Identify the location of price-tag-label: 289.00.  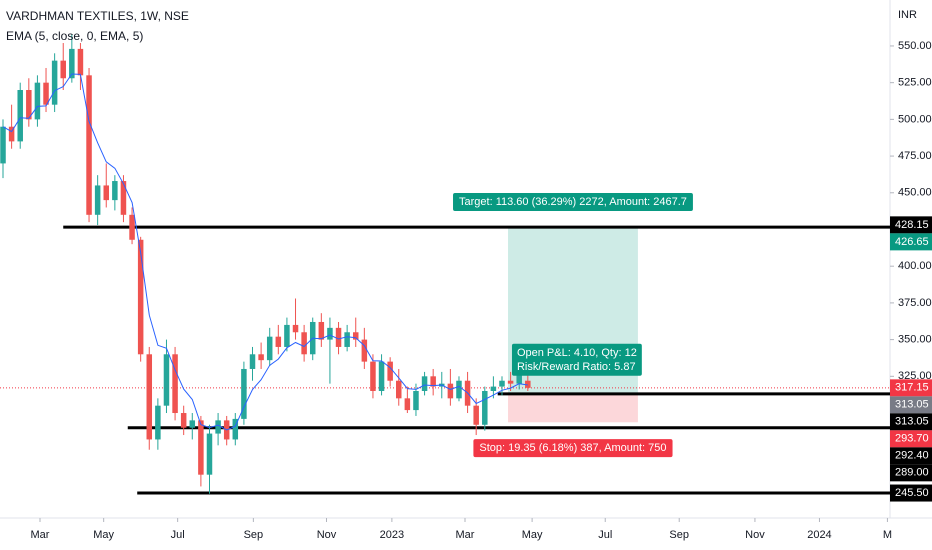
(912, 473).